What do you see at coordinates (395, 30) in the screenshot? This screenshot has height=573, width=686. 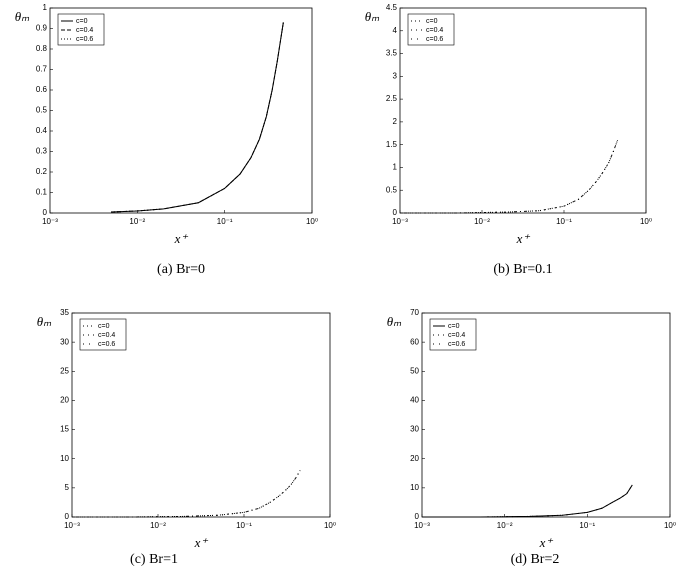 I see `y-tick-label: 4` at bounding box center [395, 30].